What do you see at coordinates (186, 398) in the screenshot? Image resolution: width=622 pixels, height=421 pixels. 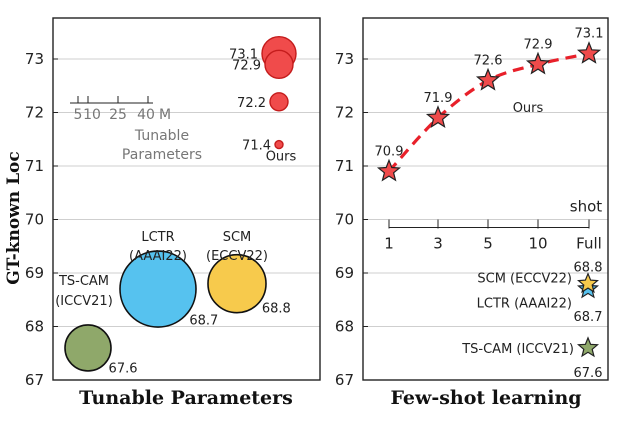 I see `left-panel-title: Tunable Parameters` at bounding box center [186, 398].